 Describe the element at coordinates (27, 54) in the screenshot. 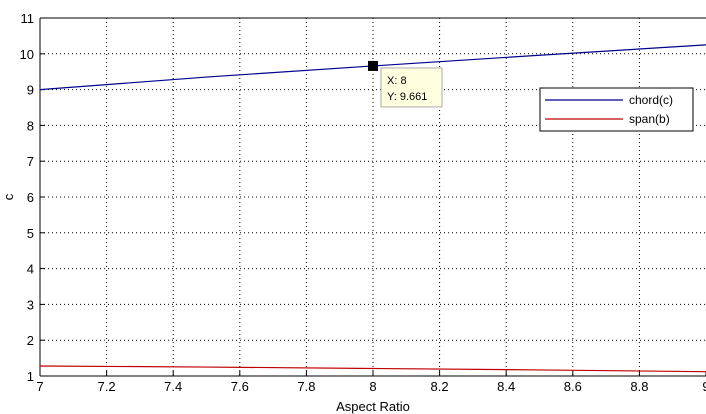

I see `y-tick-label: 10` at that location.